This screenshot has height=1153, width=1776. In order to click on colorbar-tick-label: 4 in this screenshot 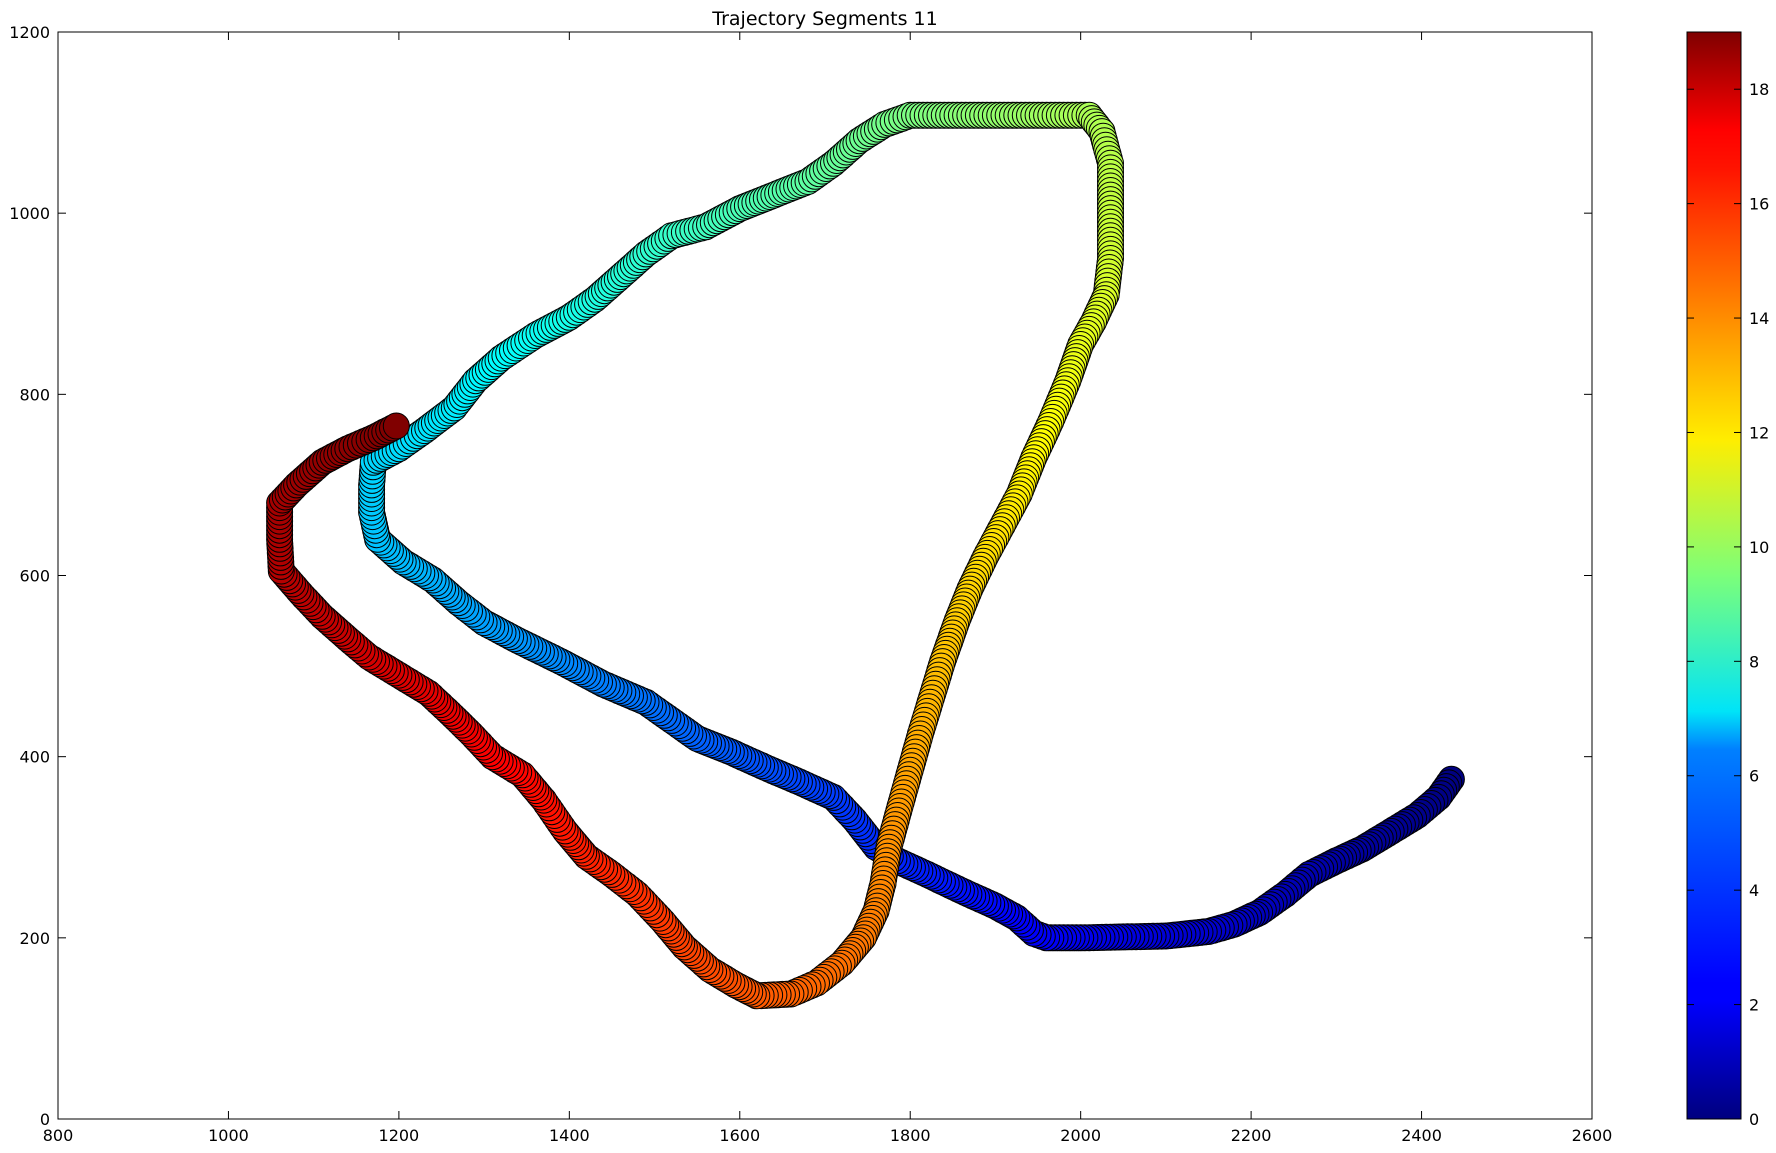, I will do `click(1754, 890)`.